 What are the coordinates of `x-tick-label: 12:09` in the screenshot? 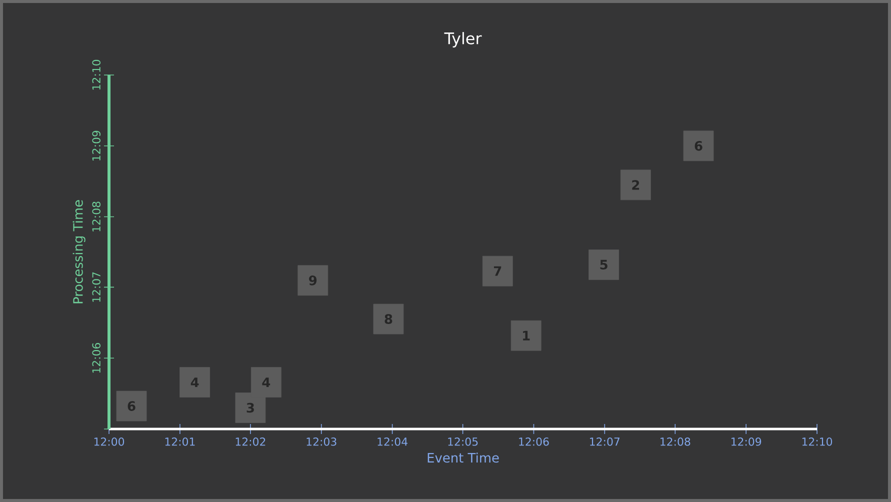 It's located at (746, 442).